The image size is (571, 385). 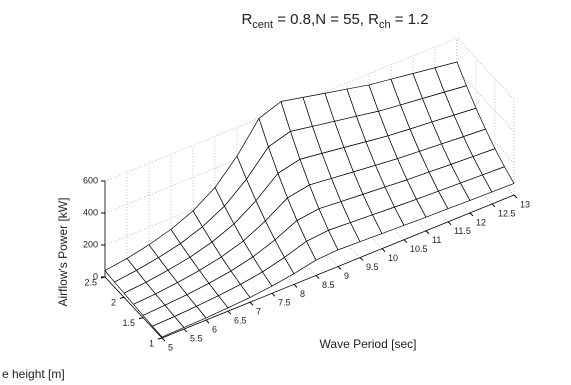 I want to click on x-tick-label: 12, so click(x=481, y=222).